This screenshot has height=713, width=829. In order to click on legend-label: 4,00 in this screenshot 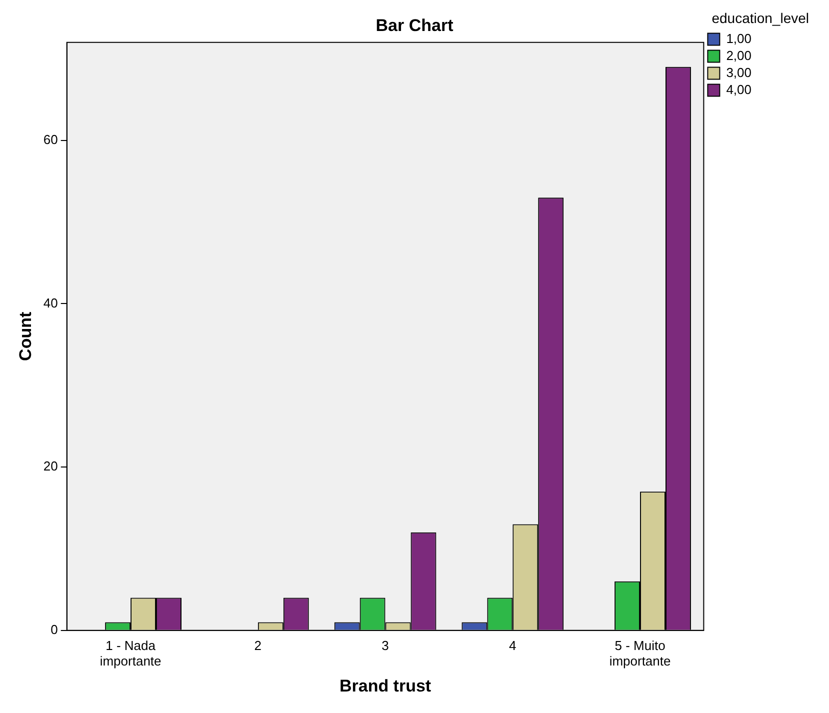, I will do `click(739, 89)`.